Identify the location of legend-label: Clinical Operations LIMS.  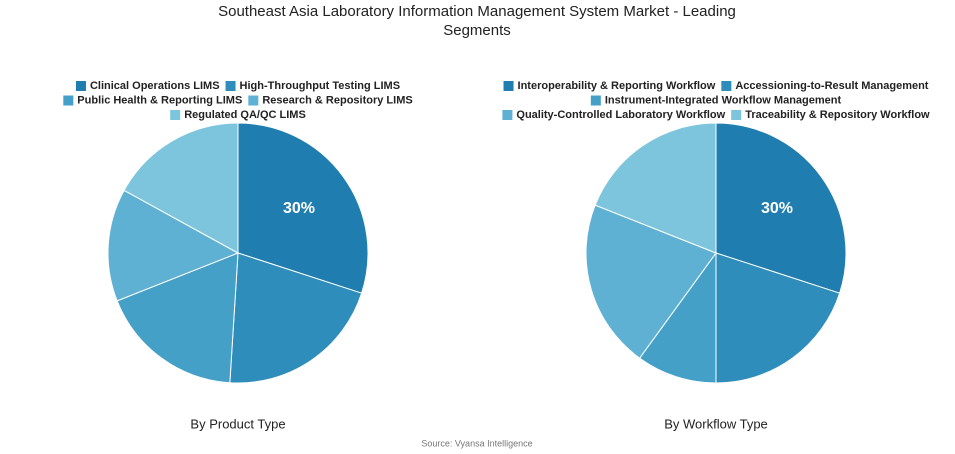
(155, 86).